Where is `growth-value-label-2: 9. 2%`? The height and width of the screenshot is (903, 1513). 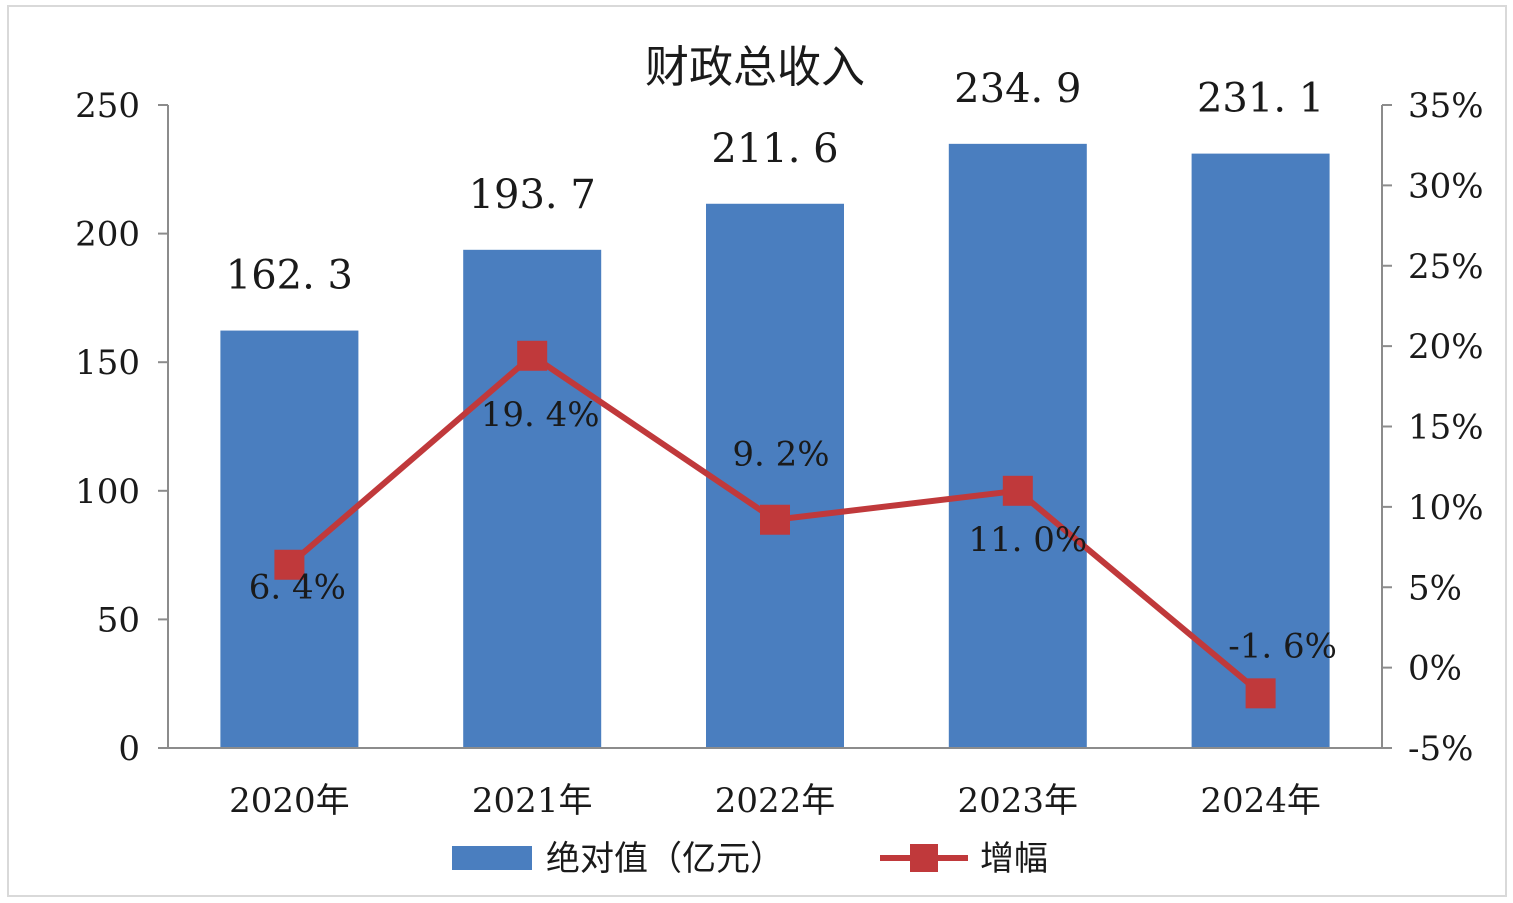 growth-value-label-2: 9. 2% is located at coordinates (780, 455).